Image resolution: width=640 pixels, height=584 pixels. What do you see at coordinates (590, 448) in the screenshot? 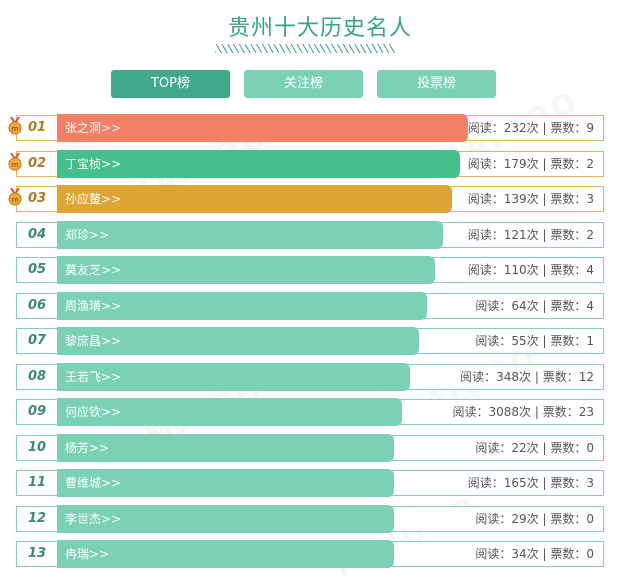
I see `vote-count: 0` at bounding box center [590, 448].